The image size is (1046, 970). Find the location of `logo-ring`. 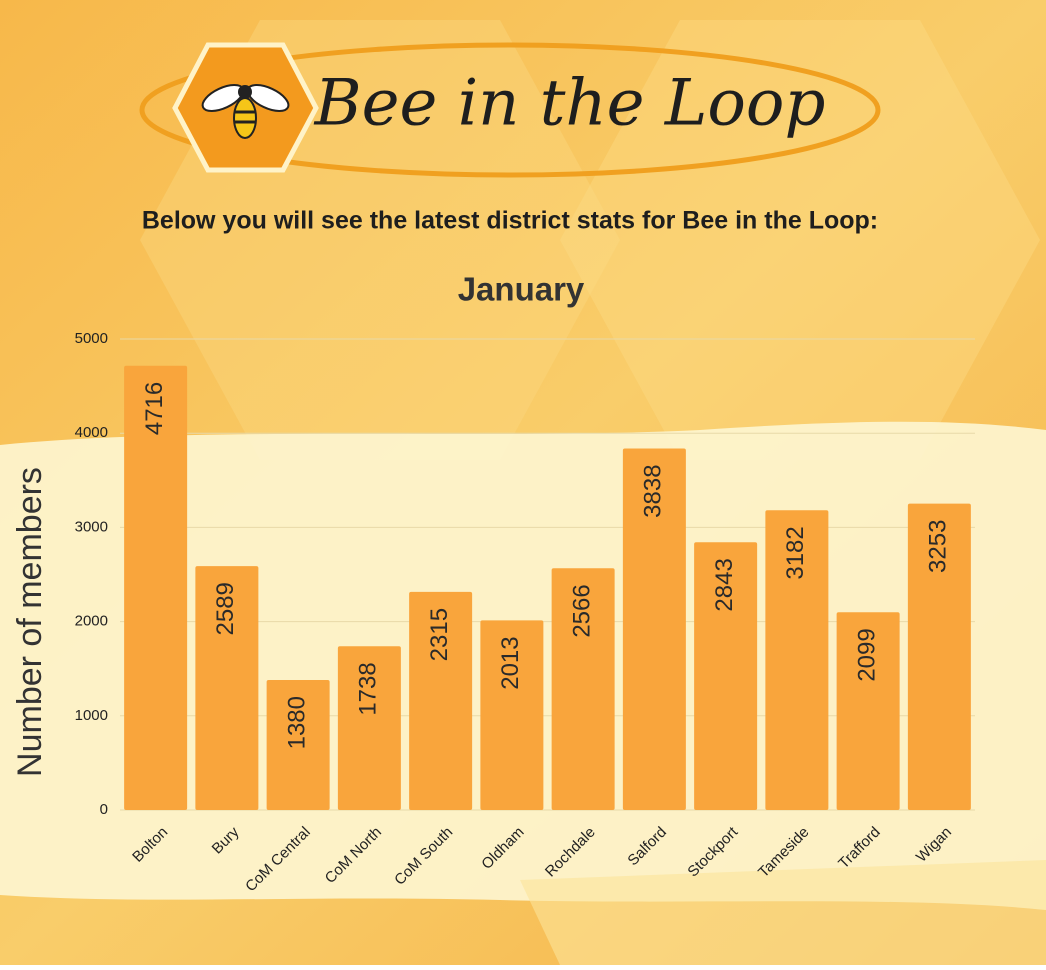

logo-ring is located at coordinates (510, 110).